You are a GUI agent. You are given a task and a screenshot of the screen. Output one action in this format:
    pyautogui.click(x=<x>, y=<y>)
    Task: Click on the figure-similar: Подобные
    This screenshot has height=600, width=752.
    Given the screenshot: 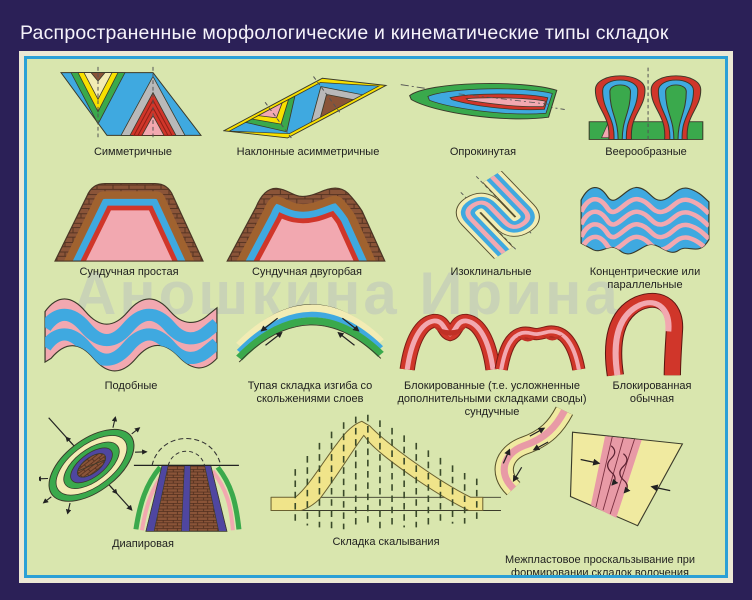 What is the action you would take?
    pyautogui.click(x=131, y=342)
    